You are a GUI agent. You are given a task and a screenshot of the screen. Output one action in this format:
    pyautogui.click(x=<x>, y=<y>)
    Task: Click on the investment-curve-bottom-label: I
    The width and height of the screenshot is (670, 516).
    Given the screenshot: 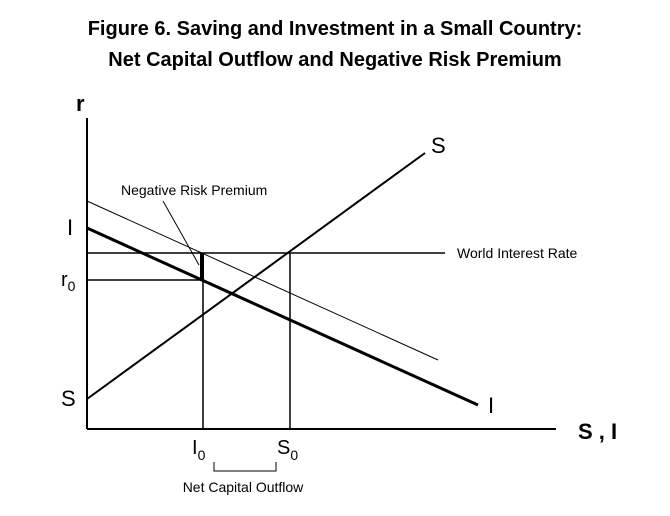 What is the action you would take?
    pyautogui.click(x=491, y=405)
    